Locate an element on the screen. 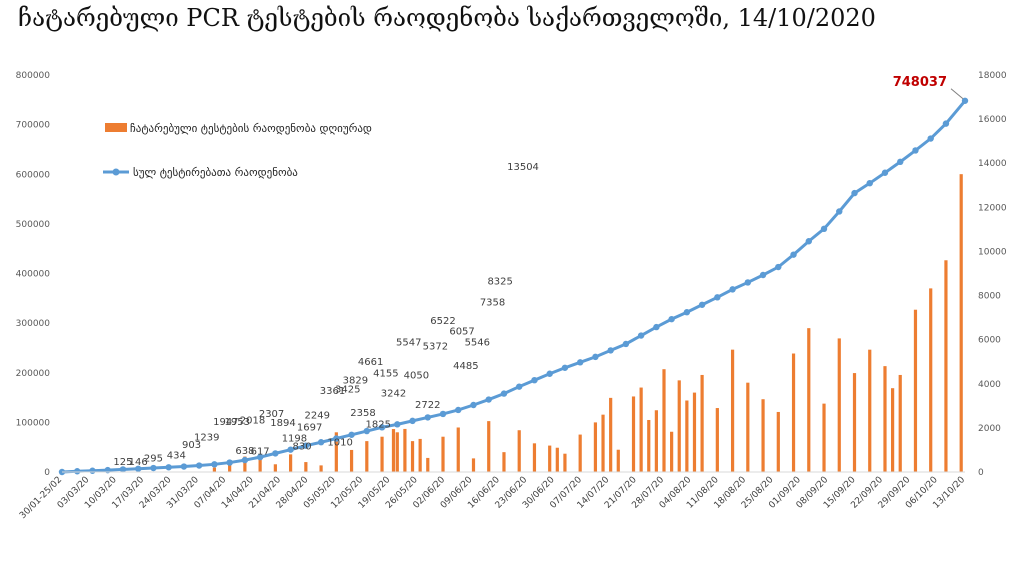 Image resolution: width=1024 pixels, height=576 pixels. data-label: 5372 is located at coordinates (435, 347).